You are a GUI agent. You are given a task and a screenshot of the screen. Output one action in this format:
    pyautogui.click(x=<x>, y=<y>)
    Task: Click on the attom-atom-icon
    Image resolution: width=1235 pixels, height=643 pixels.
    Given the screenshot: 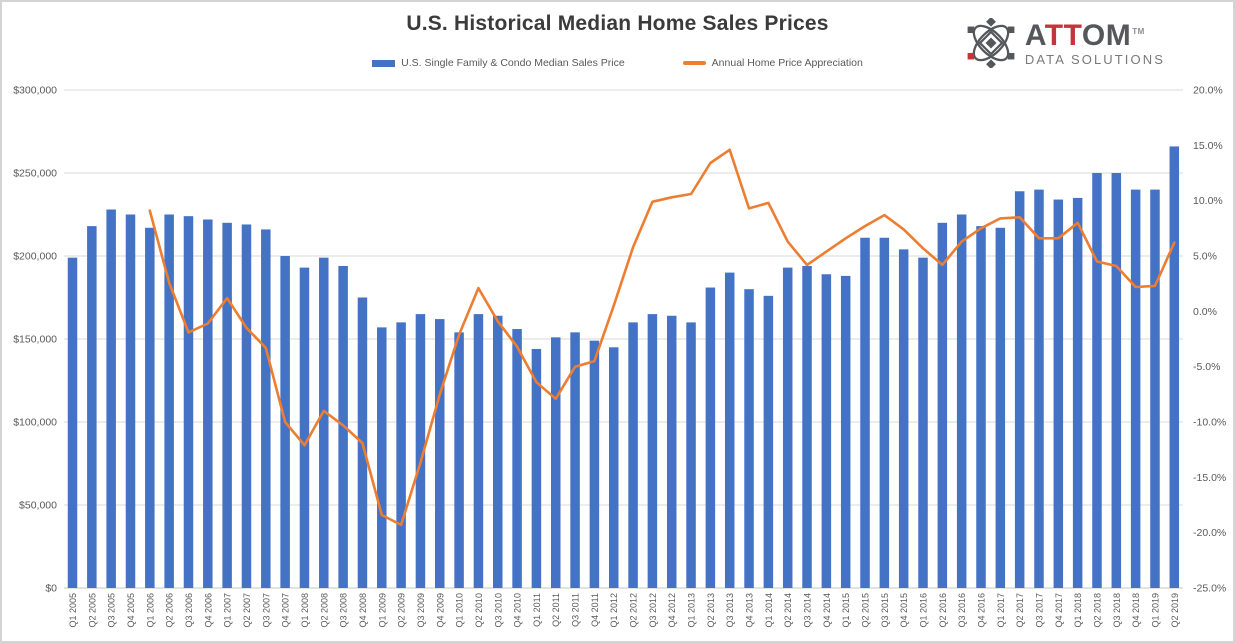 What is the action you would take?
    pyautogui.click(x=991, y=43)
    